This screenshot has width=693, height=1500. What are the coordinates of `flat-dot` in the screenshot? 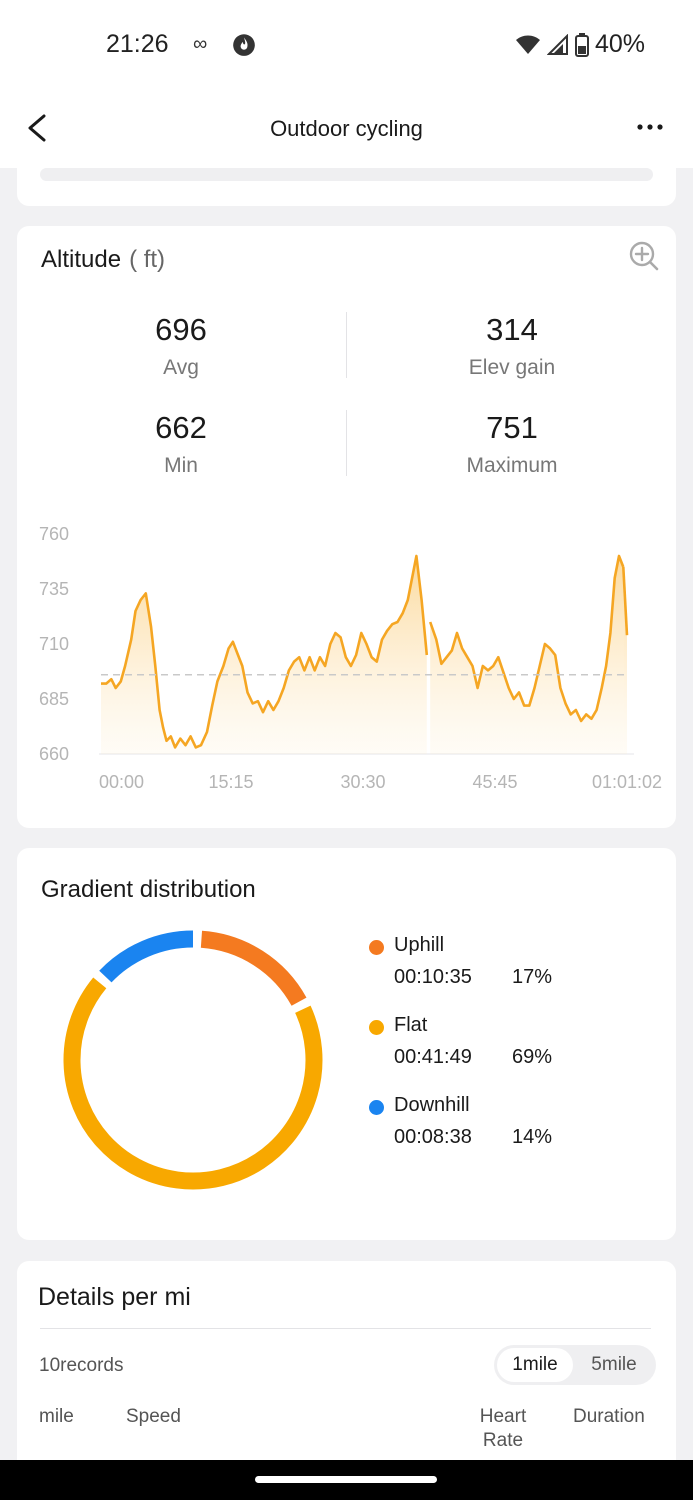 It's located at (376, 1027).